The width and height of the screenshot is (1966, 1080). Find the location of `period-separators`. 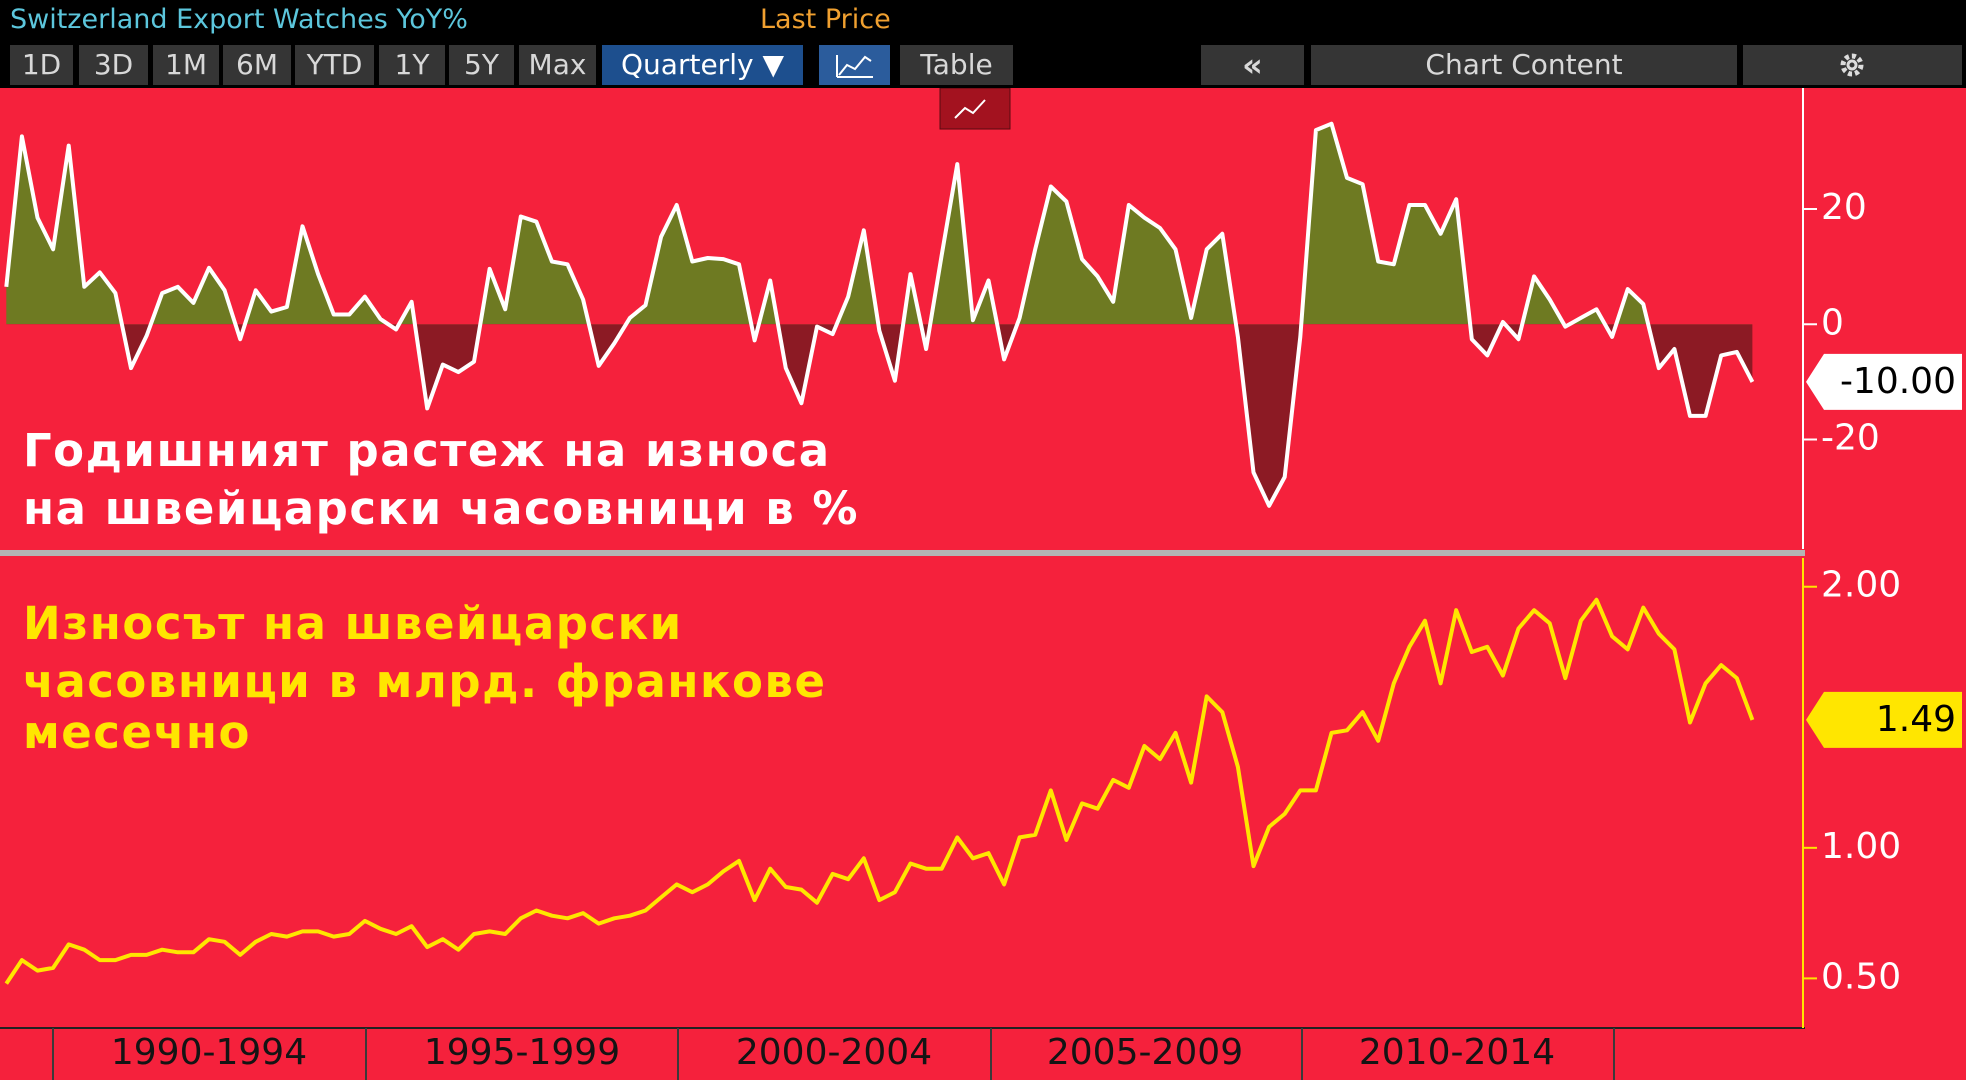

period-separators is located at coordinates (833, 1054).